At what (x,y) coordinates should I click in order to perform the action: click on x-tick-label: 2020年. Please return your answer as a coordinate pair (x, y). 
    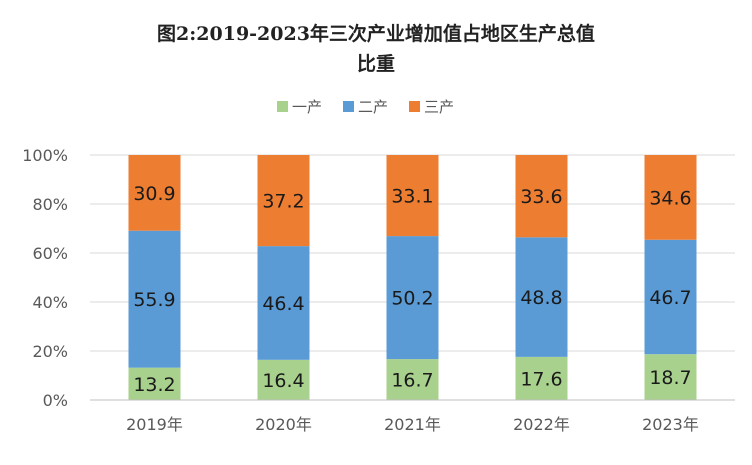
    Looking at the image, I should click on (283, 424).